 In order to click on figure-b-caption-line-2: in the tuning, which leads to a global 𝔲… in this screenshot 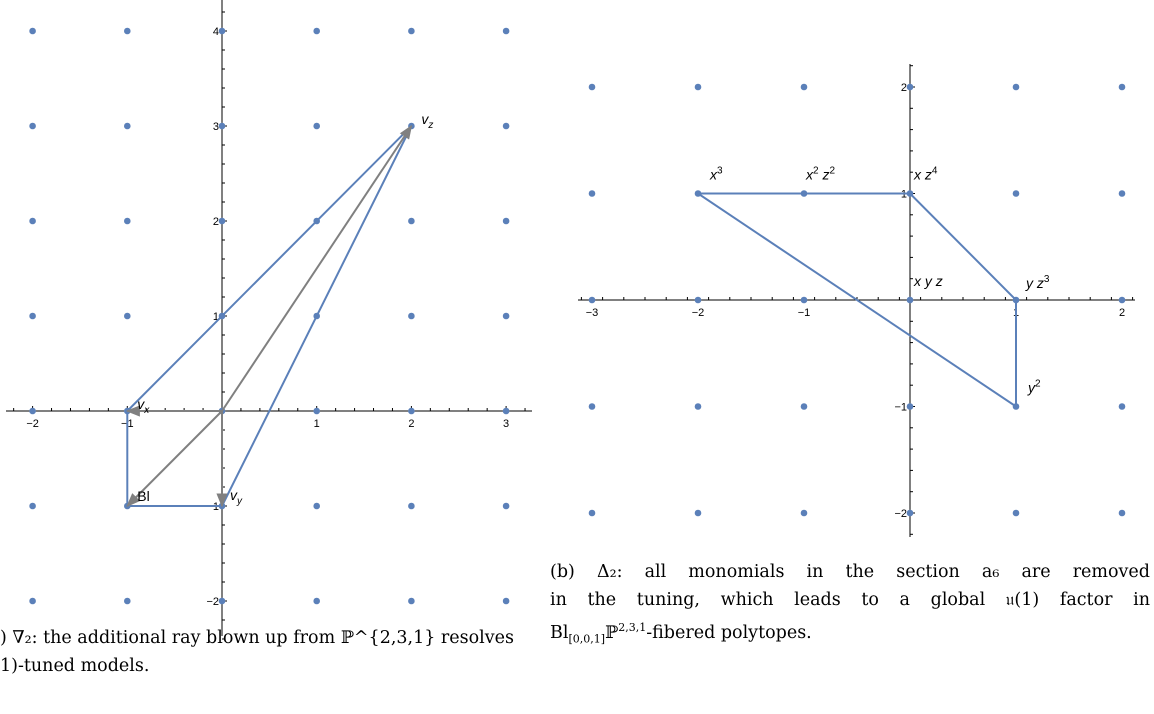, I will do `click(850, 600)`.